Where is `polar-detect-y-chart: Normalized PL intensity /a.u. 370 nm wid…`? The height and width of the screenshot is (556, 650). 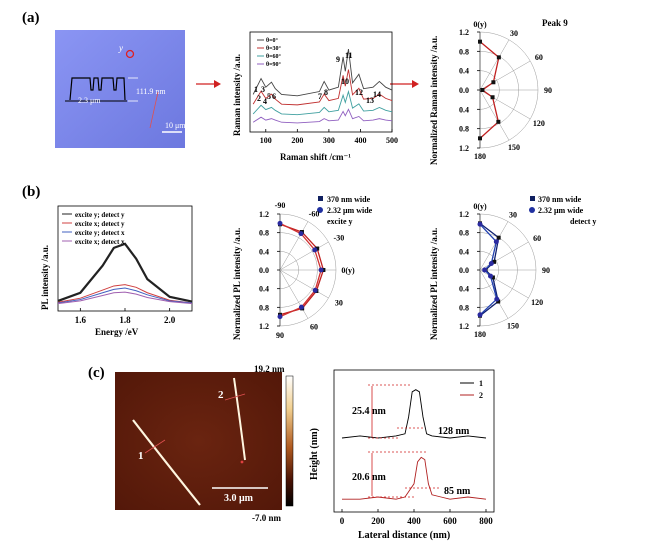
polar-detect-y-chart: Normalized PL intensity /a.u. 370 nm wid… is located at coordinates (512, 267).